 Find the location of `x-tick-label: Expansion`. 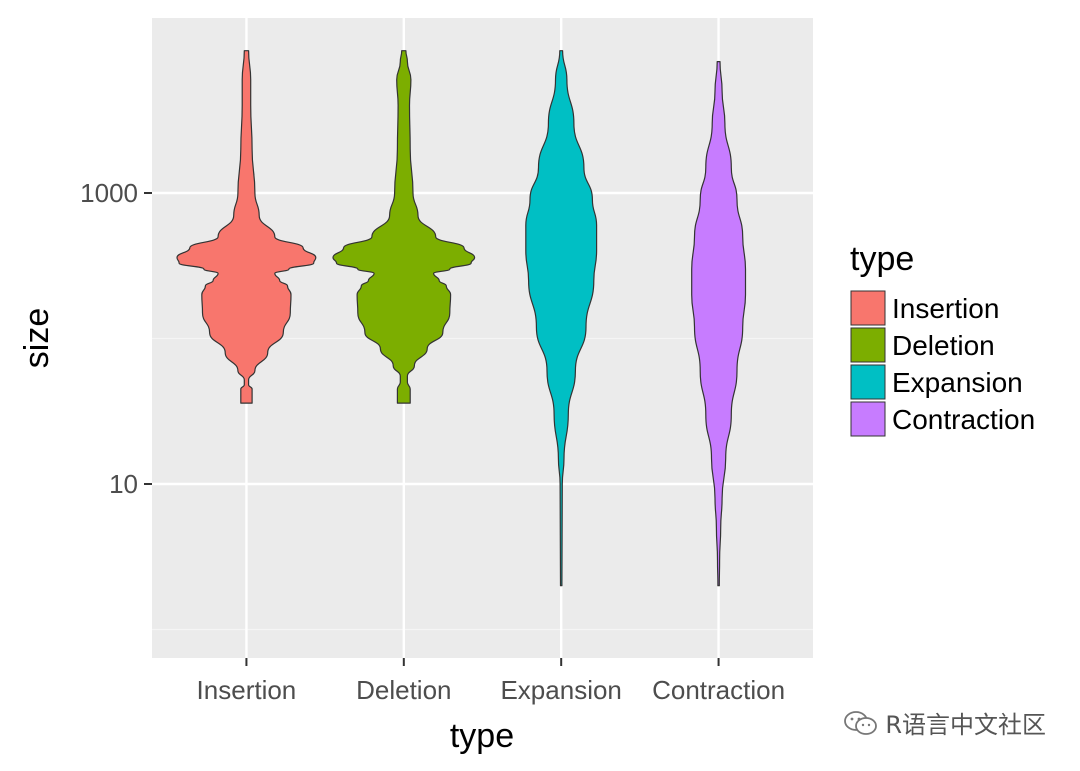

x-tick-label: Expansion is located at coordinates (560, 690).